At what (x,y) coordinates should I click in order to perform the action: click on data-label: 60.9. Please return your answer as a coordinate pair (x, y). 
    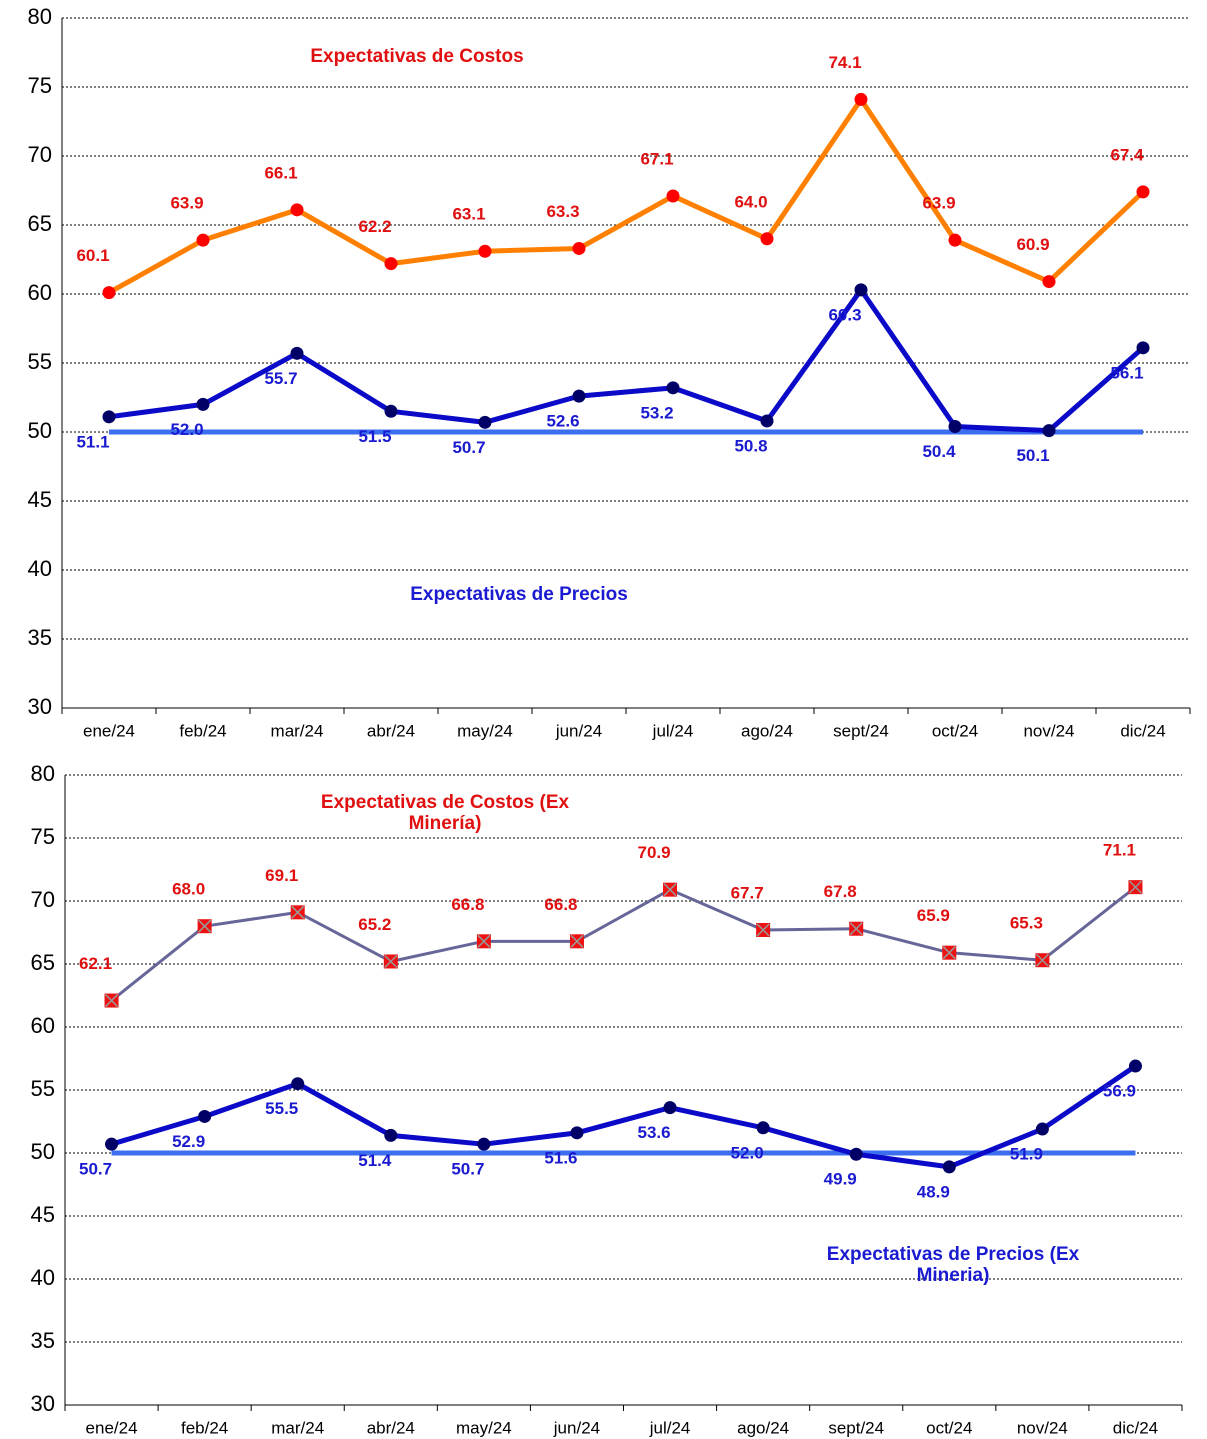
    Looking at the image, I should click on (1032, 244).